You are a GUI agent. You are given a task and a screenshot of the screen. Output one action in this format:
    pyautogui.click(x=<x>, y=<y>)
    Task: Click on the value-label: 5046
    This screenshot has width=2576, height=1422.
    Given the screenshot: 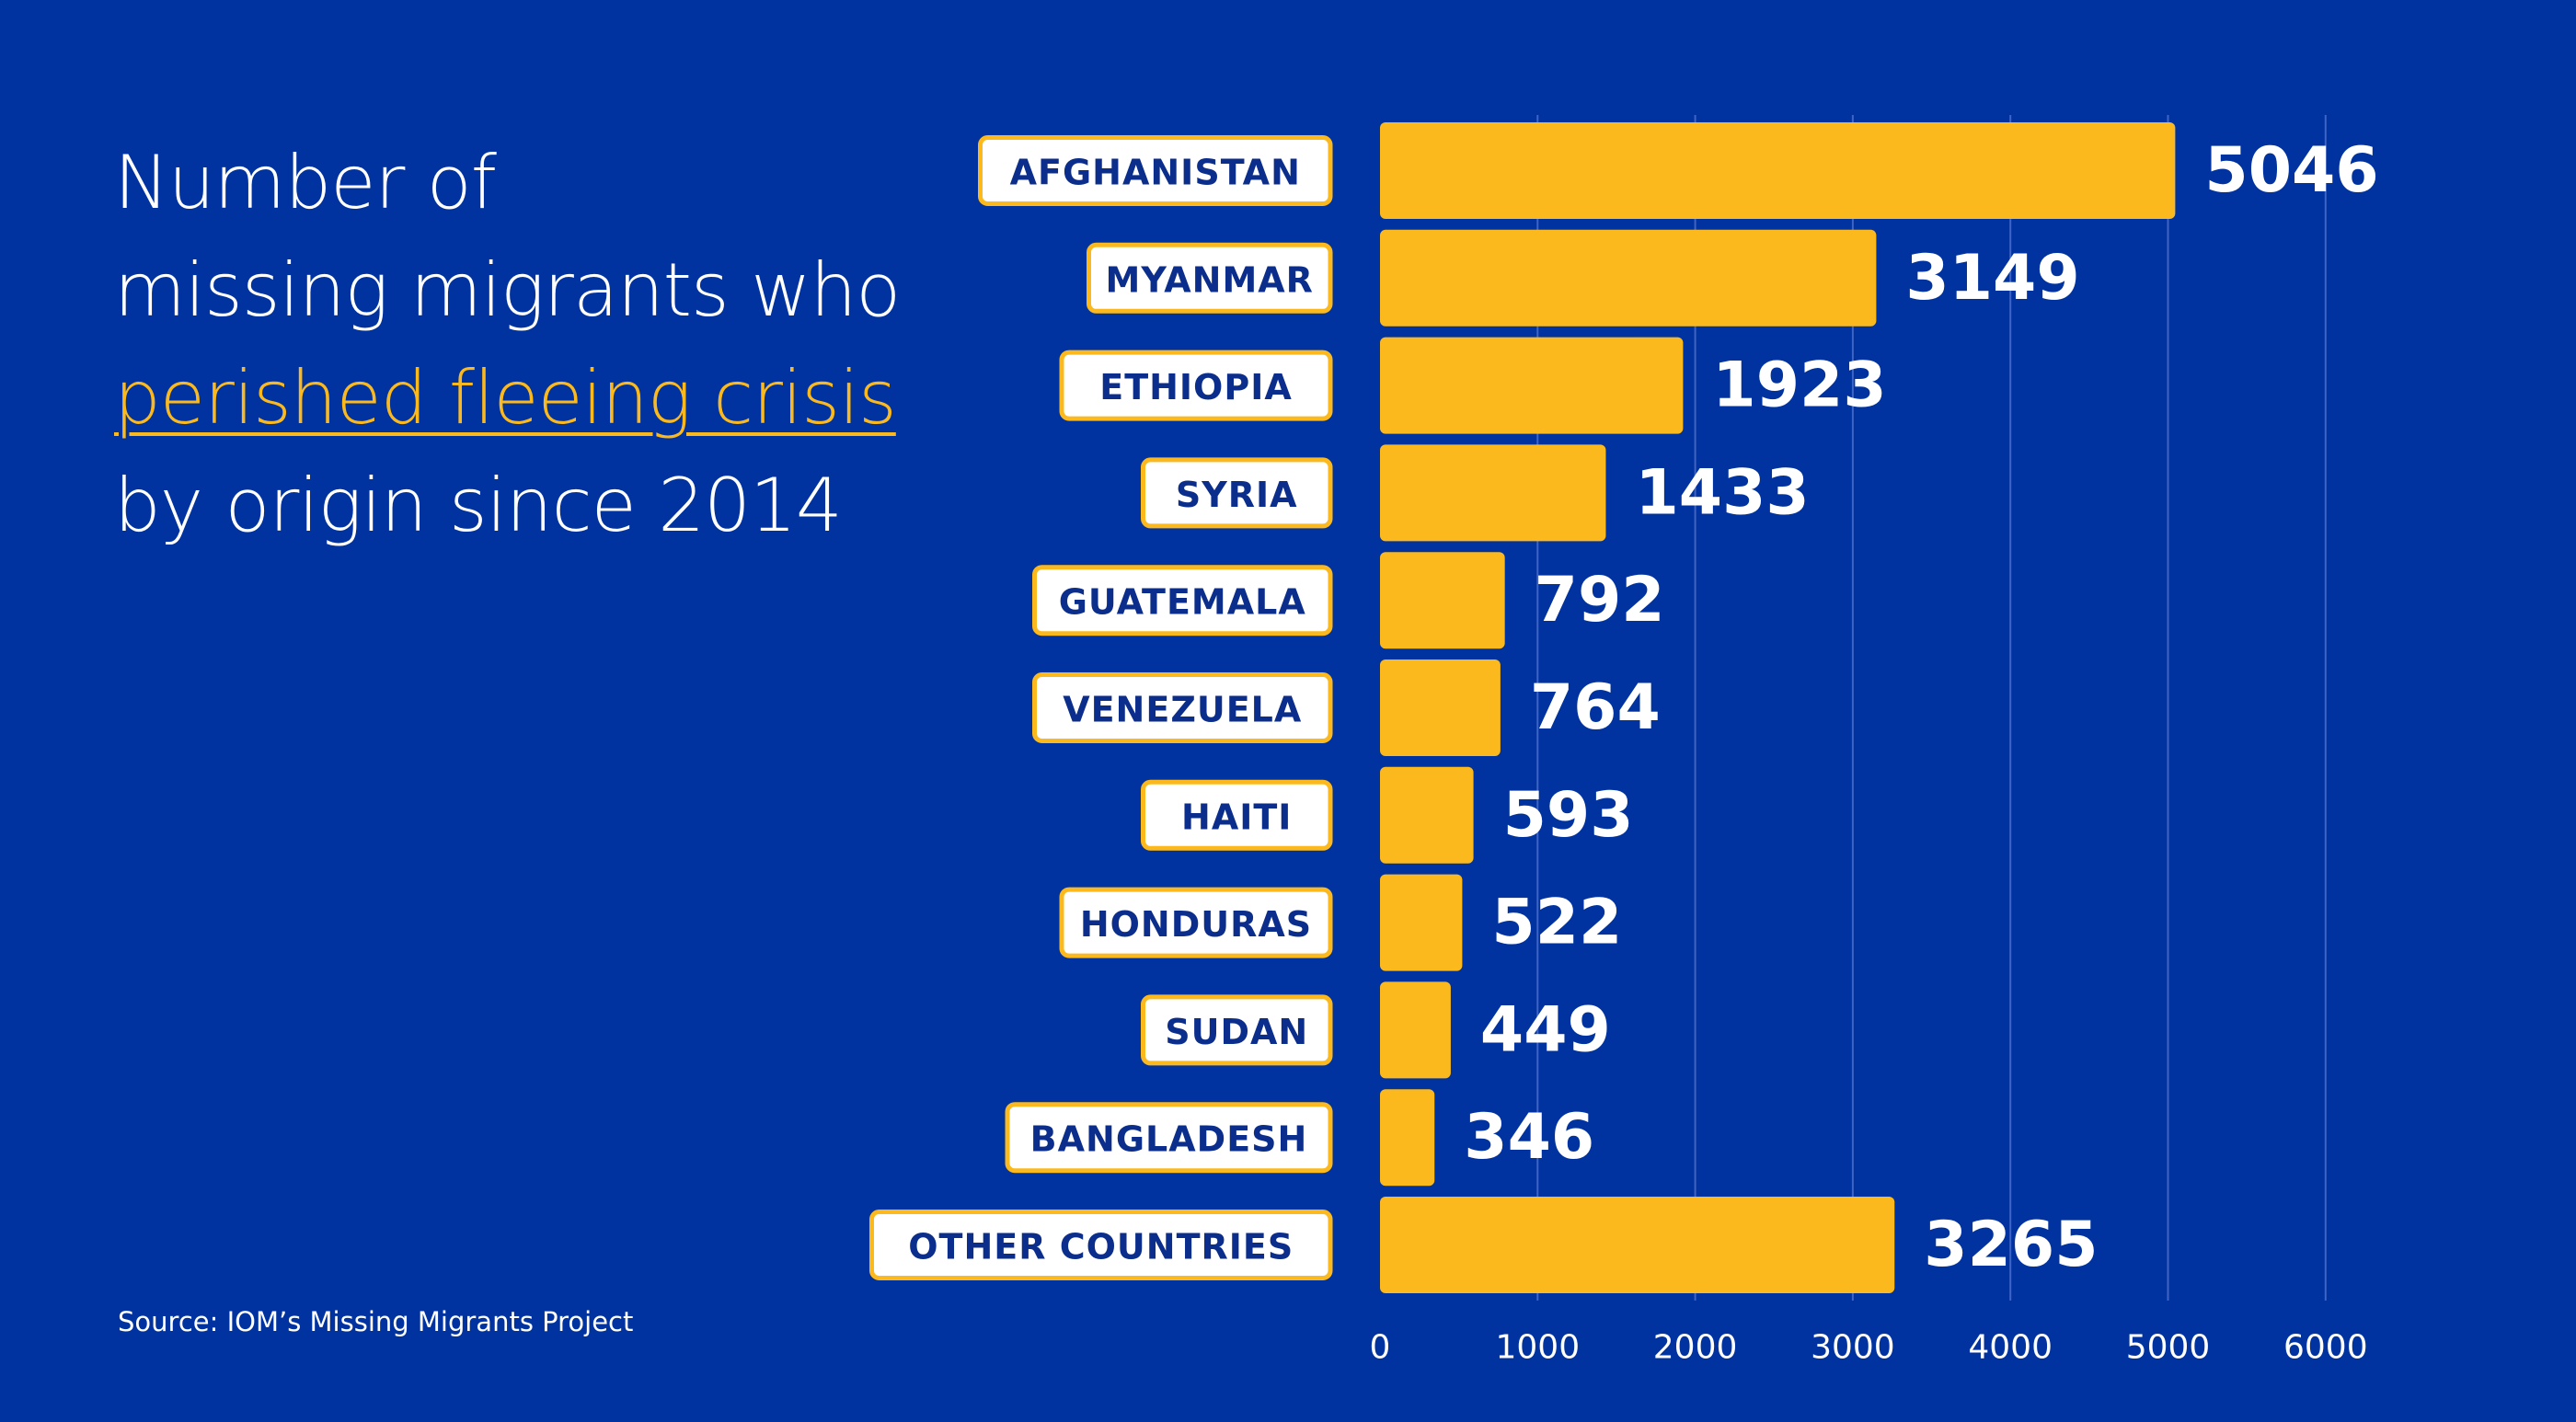 What is the action you would take?
    pyautogui.click(x=2291, y=170)
    